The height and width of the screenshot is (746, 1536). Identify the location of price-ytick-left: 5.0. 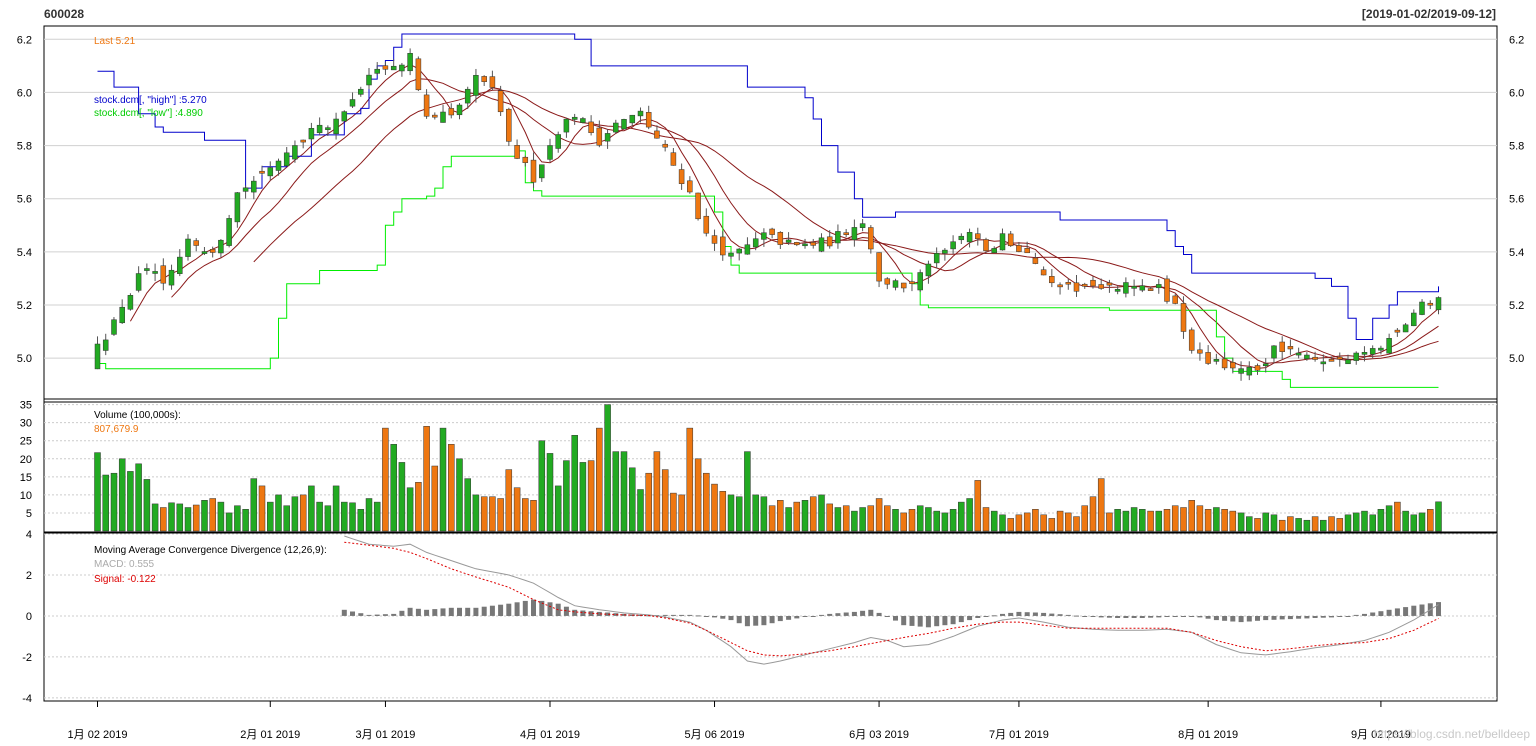
(24, 359).